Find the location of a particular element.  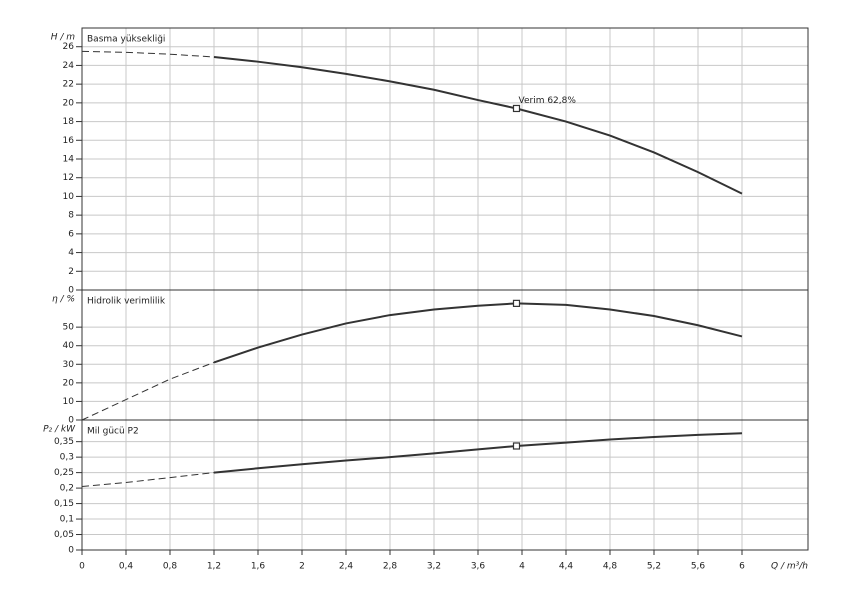

x-tick-label: 2,8 is located at coordinates (390, 567).